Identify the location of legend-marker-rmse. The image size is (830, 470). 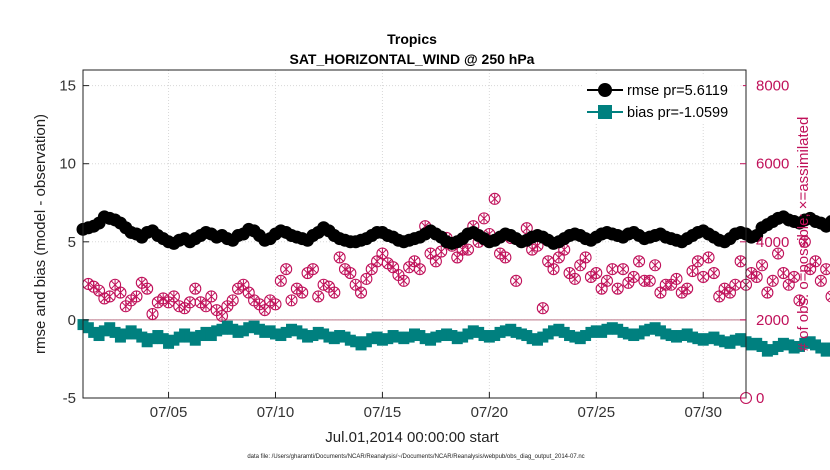
(605, 90).